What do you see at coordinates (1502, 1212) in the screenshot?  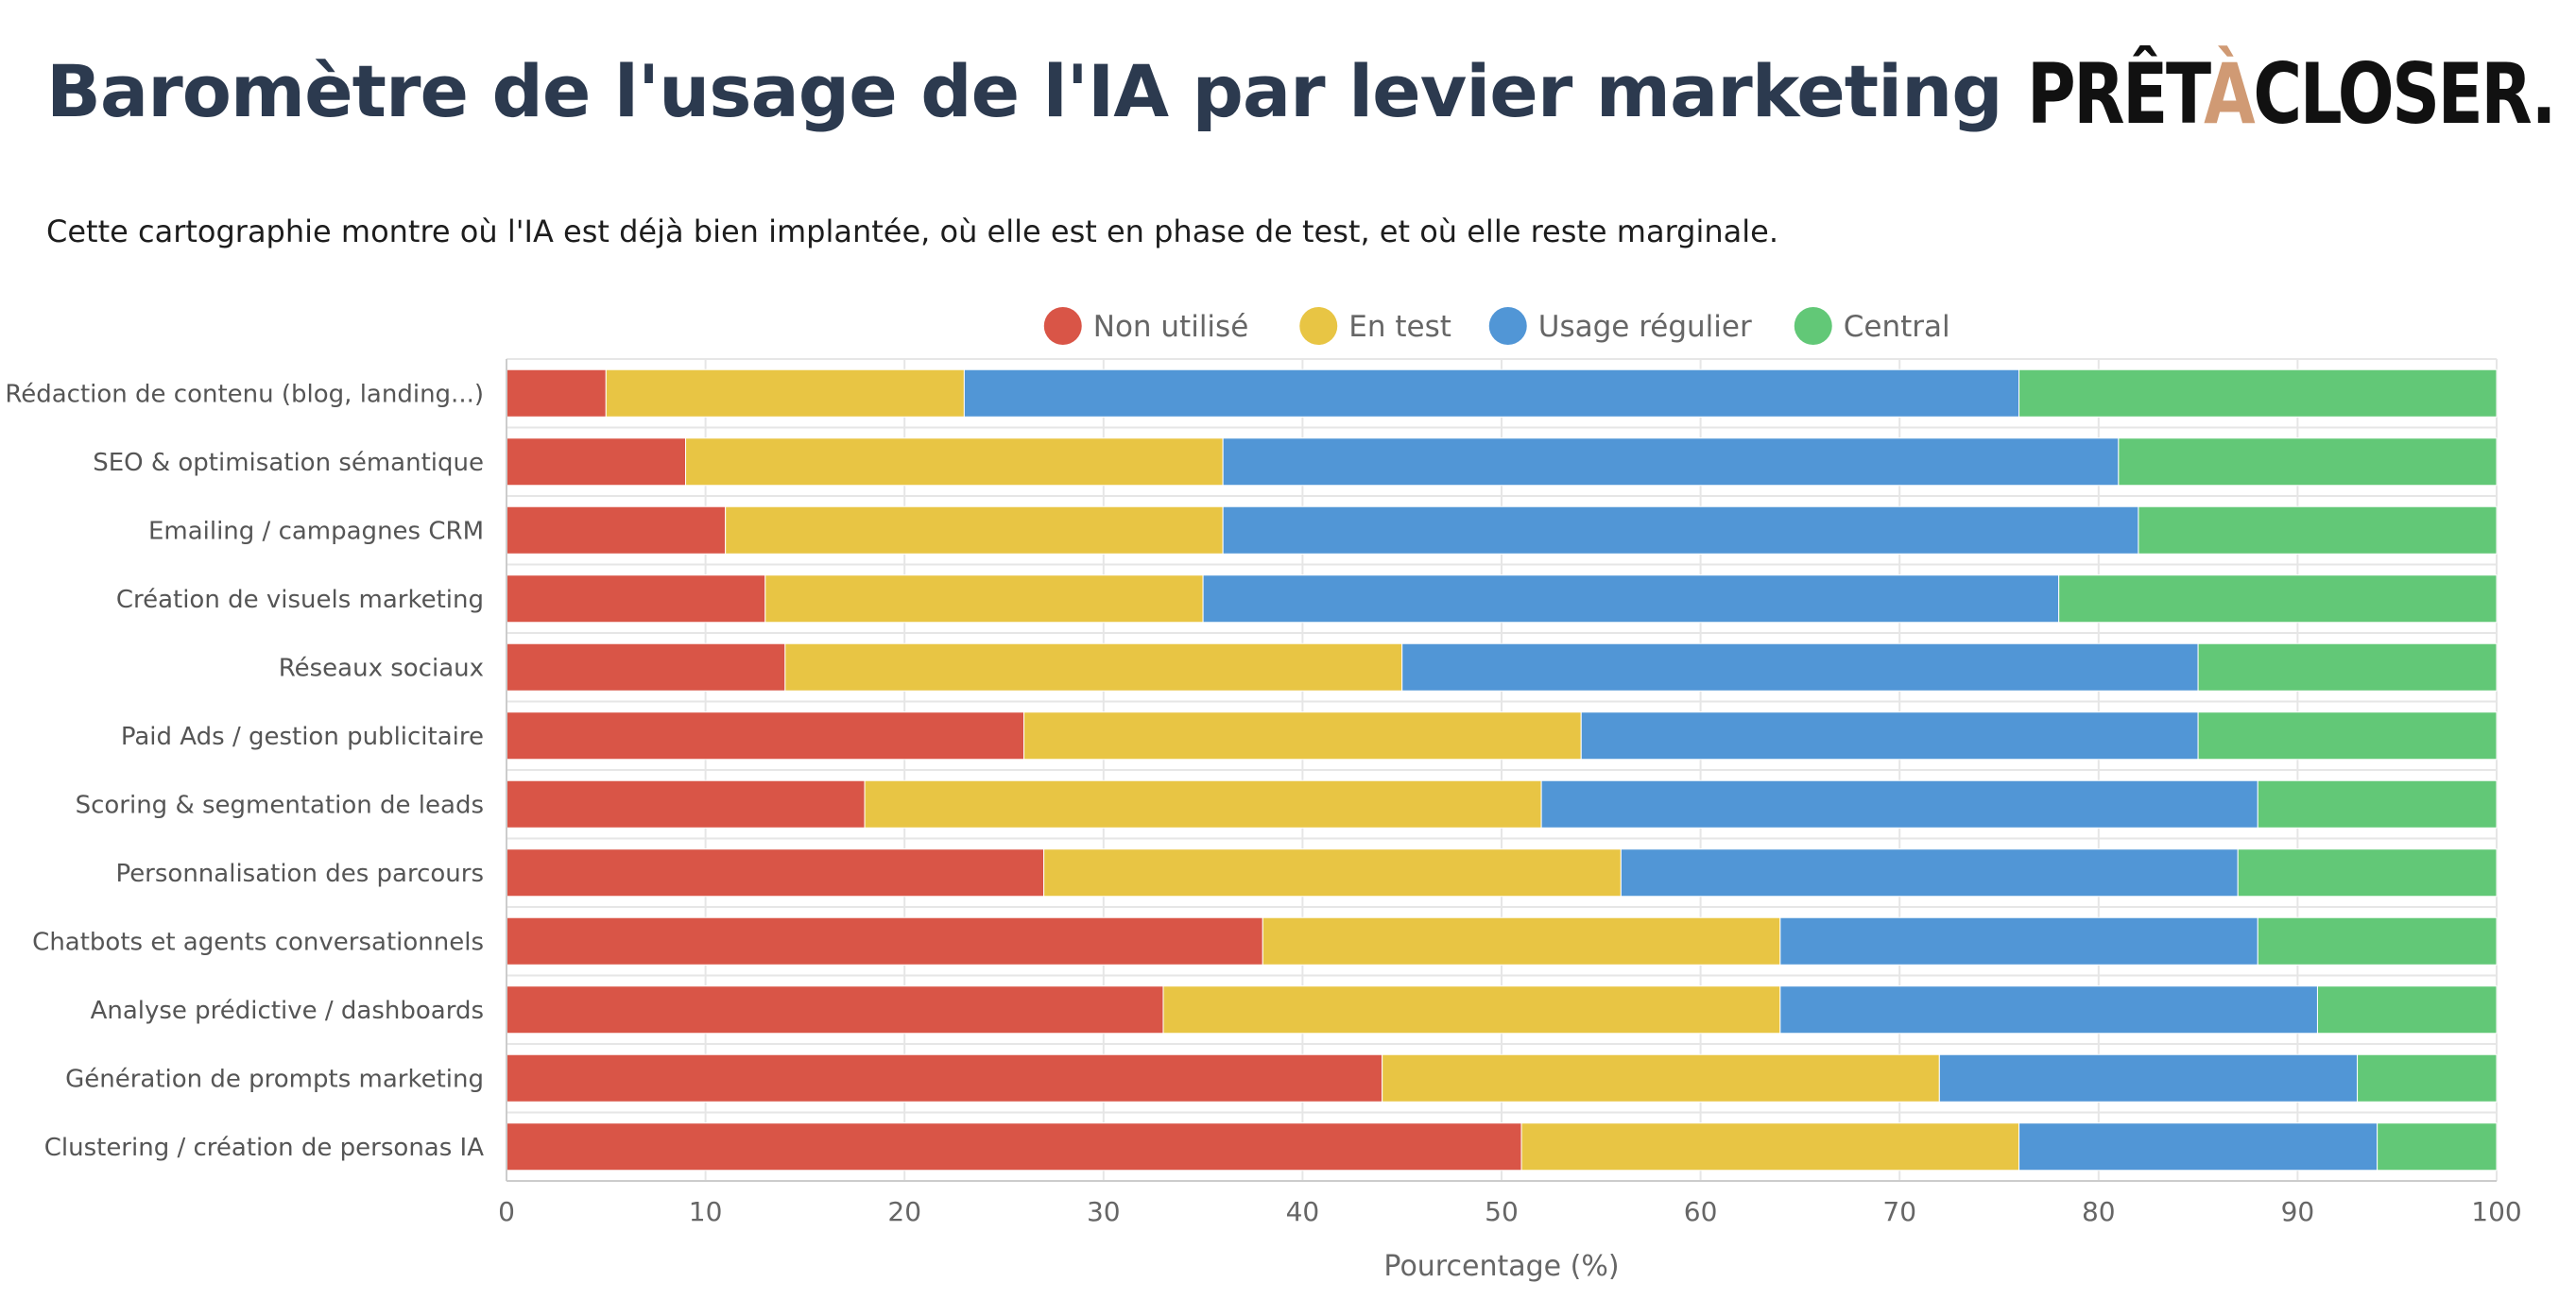 I see `x-tick-label: 50` at bounding box center [1502, 1212].